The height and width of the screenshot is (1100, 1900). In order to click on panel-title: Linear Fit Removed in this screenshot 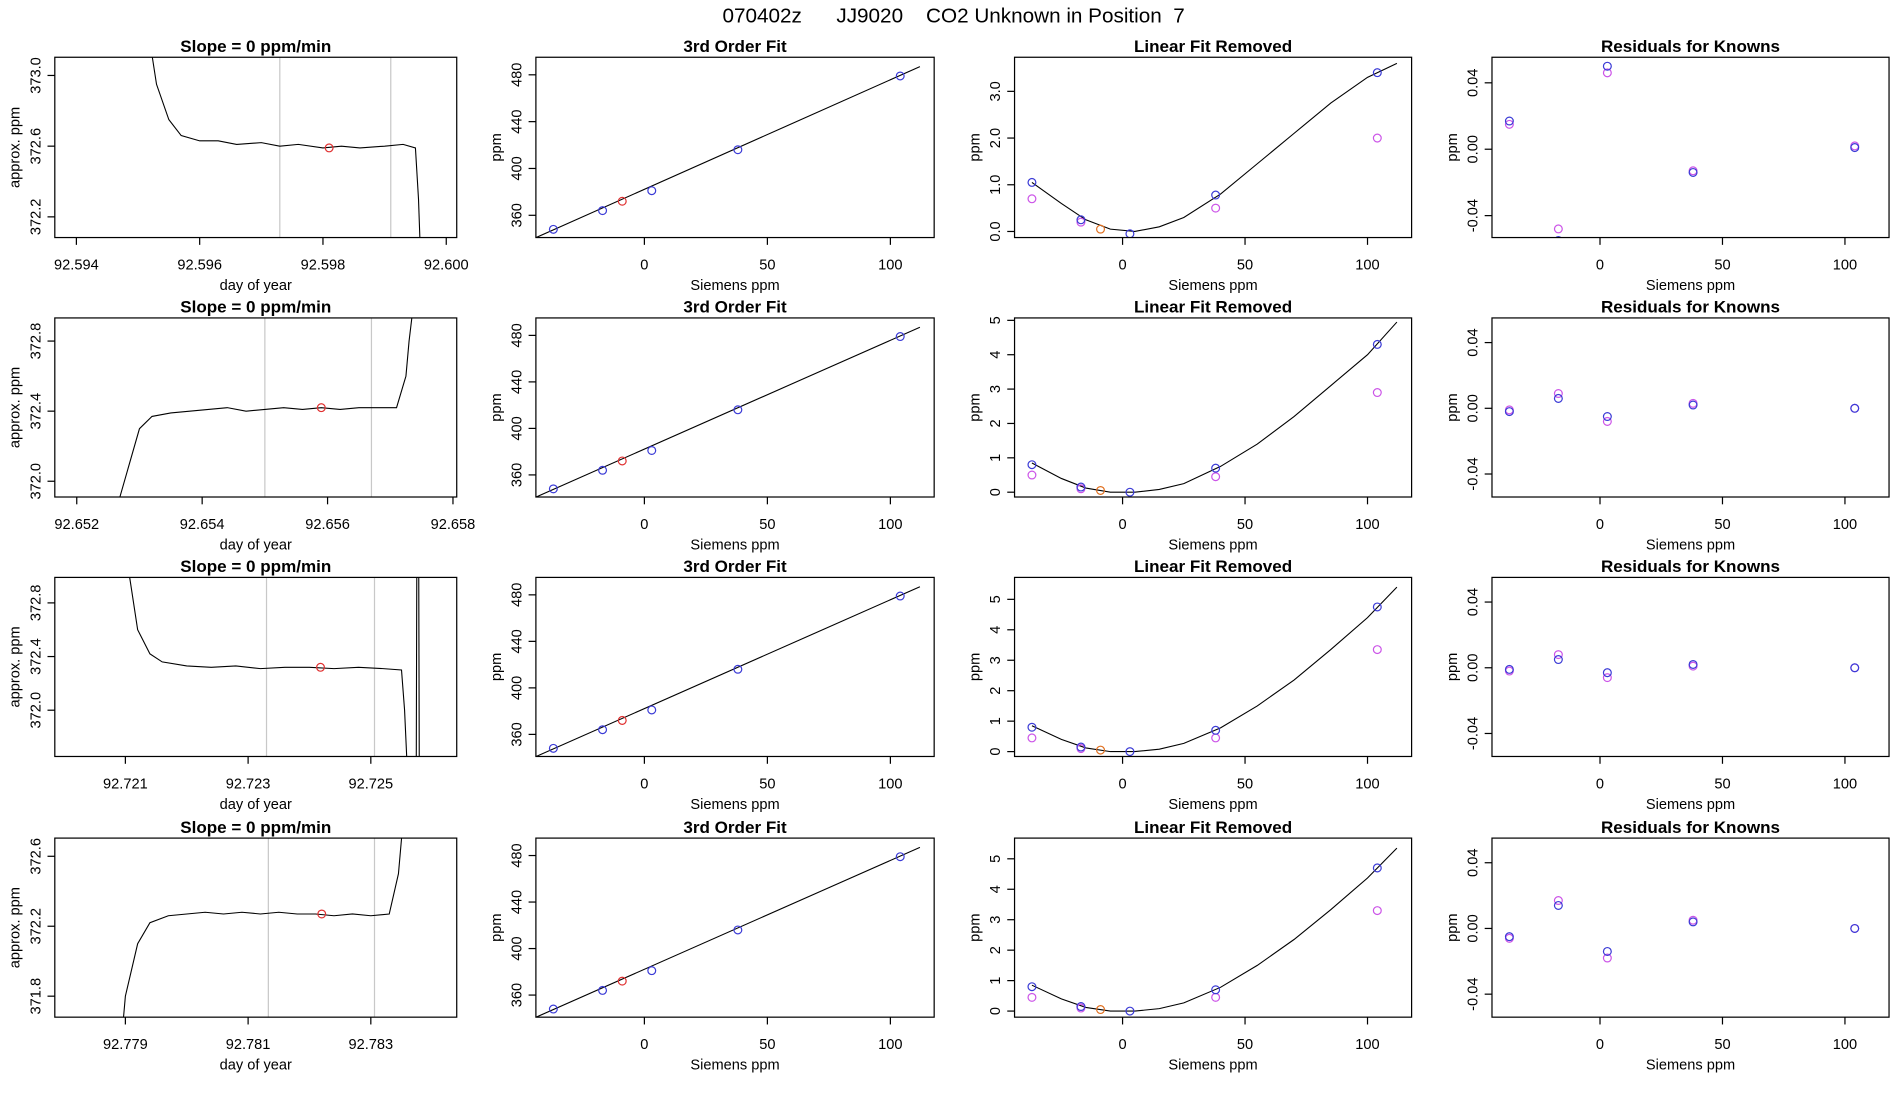, I will do `click(1213, 307)`.